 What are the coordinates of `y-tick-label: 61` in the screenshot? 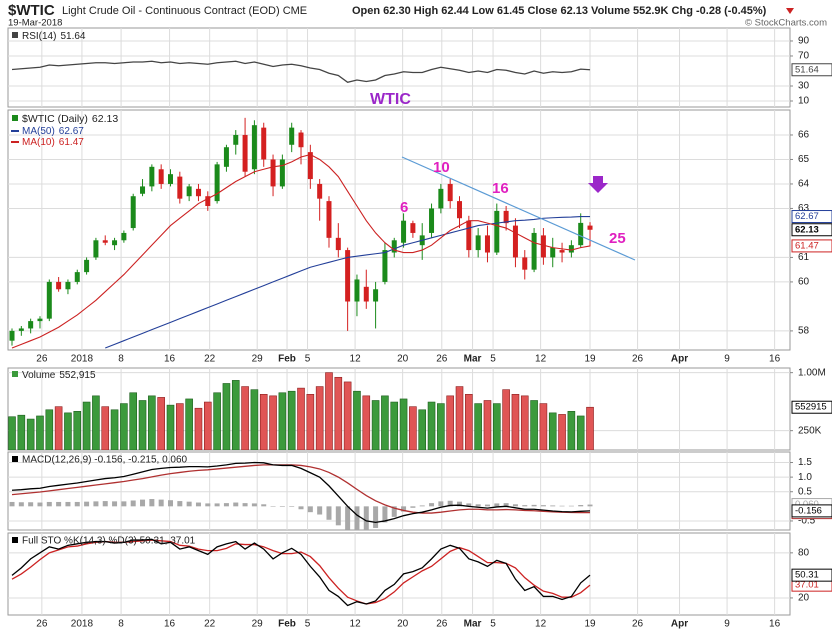 It's located at (804, 257).